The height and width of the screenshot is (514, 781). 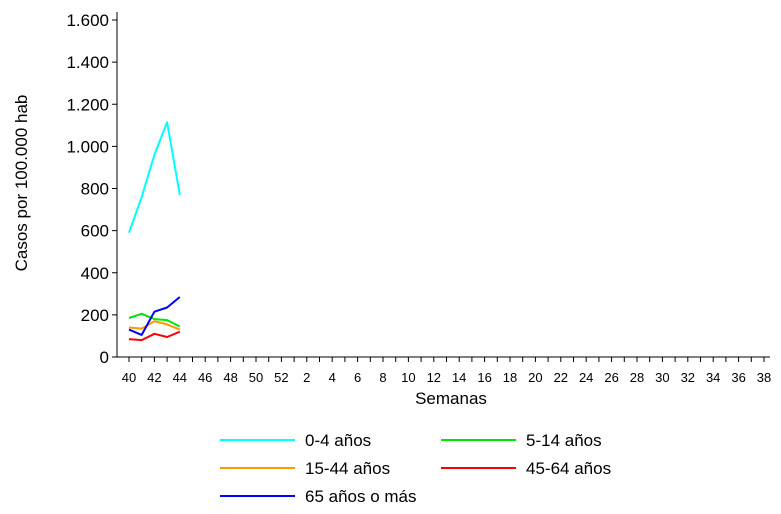 I want to click on x-tick-label: 10, so click(x=408, y=377).